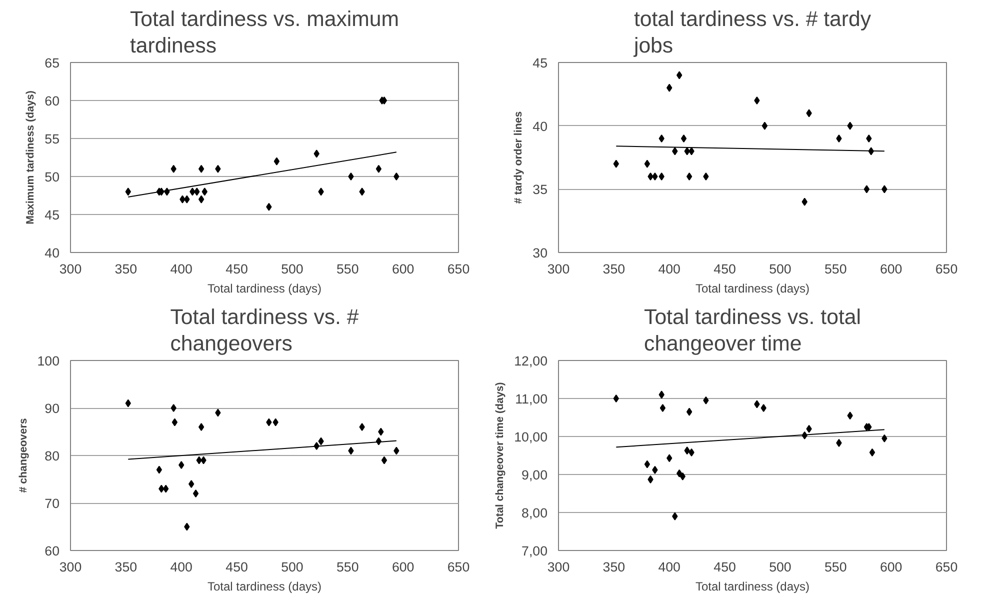 The width and height of the screenshot is (987, 607). I want to click on chart-title: Total tardiness vs. total changeover time, so click(752, 330).